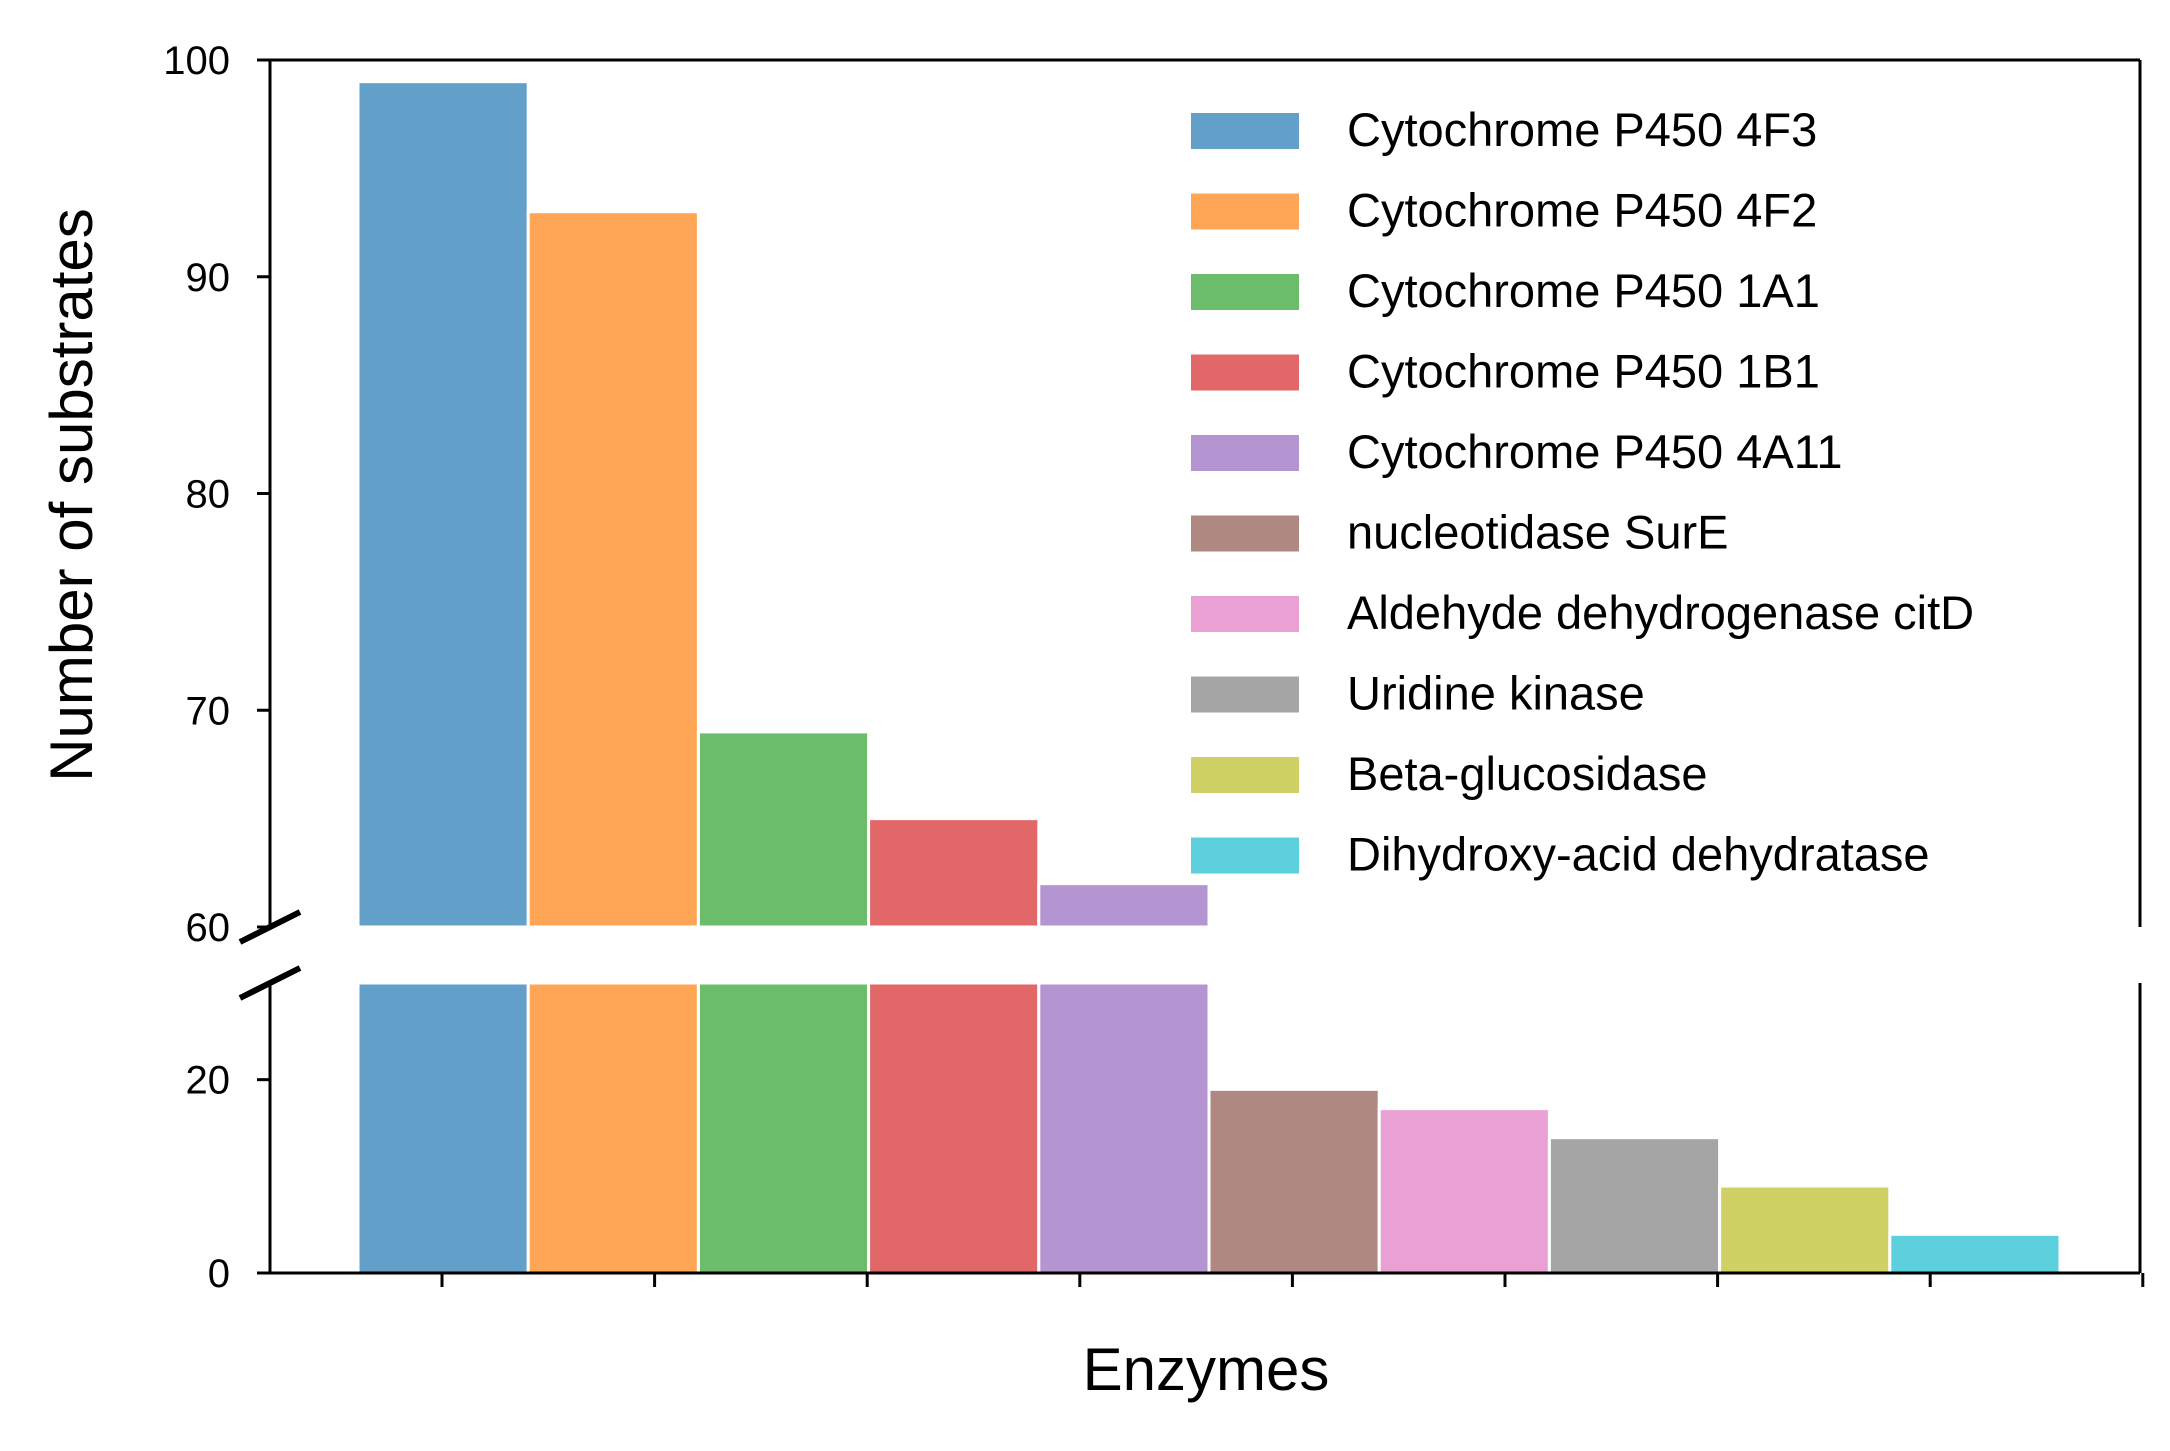 The image size is (2170, 1451). What do you see at coordinates (208, 1081) in the screenshot?
I see `lower-y-tick-label-1: 20` at bounding box center [208, 1081].